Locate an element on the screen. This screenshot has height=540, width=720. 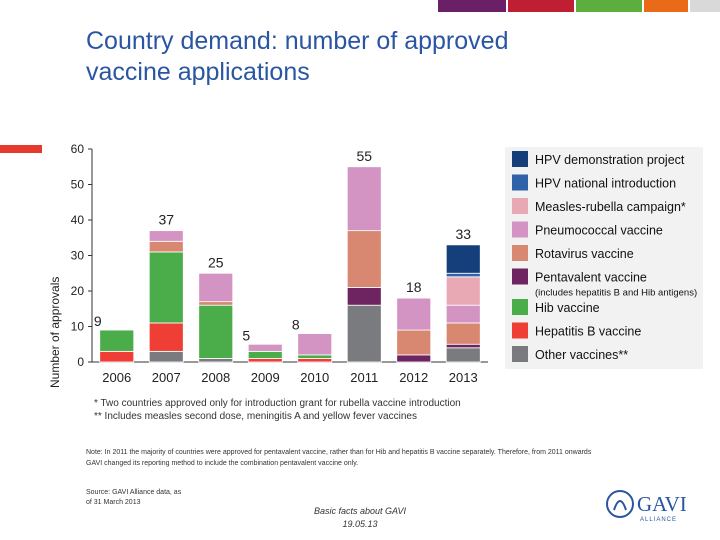
legend-label: Pneumococcal vaccine is located at coordinates (599, 231).